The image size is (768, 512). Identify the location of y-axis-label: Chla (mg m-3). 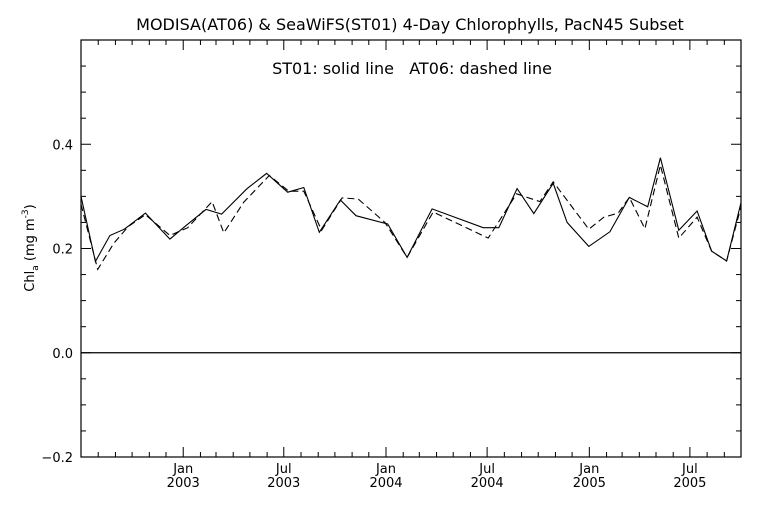
(31, 247).